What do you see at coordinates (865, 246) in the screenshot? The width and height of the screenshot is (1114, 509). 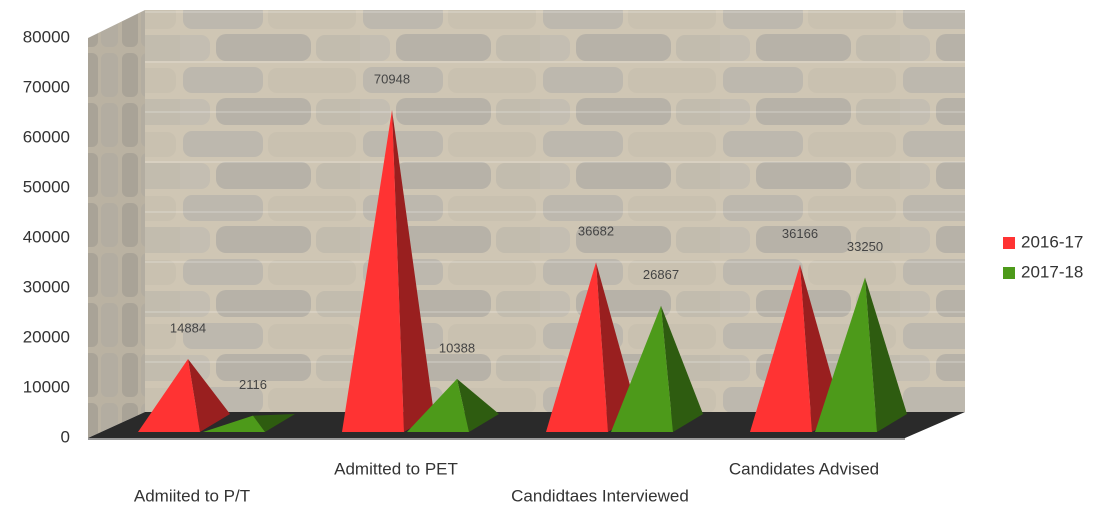 I see `data-label: 33250` at bounding box center [865, 246].